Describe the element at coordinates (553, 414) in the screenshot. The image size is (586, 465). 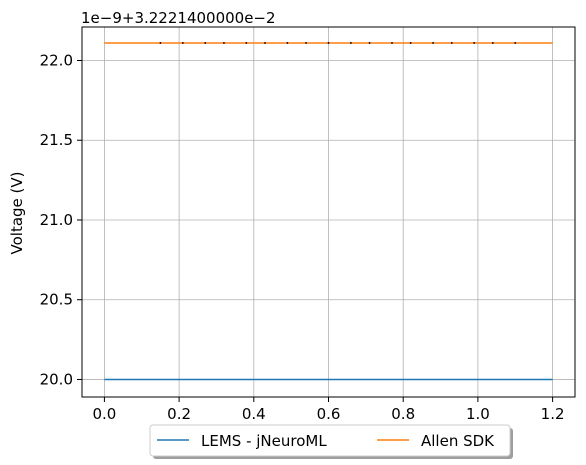
I see `x-tick-label: 1.2` at that location.